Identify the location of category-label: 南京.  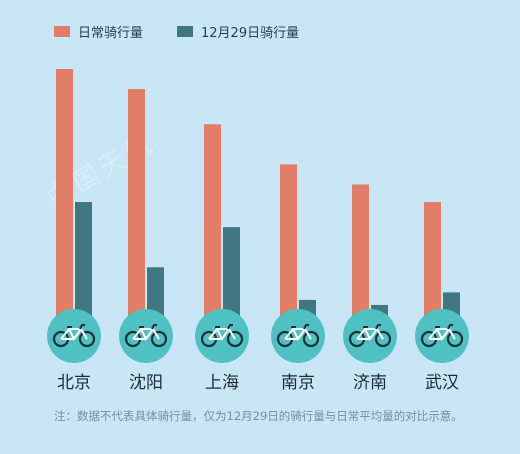
(298, 383).